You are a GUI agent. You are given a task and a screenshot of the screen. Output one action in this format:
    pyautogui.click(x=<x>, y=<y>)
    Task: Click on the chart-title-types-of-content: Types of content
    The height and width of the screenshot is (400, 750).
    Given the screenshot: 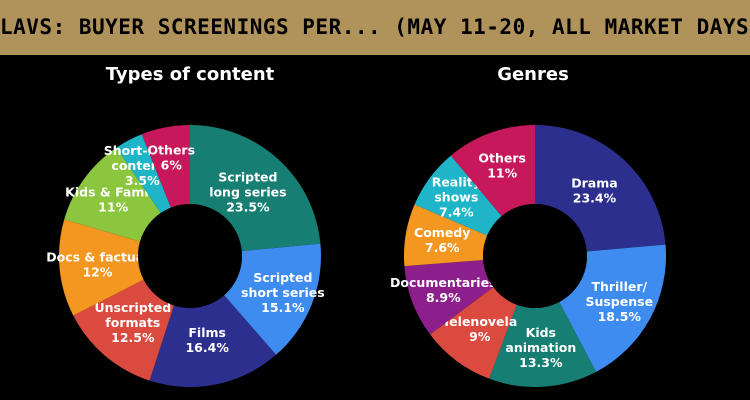 What is the action you would take?
    pyautogui.click(x=190, y=74)
    